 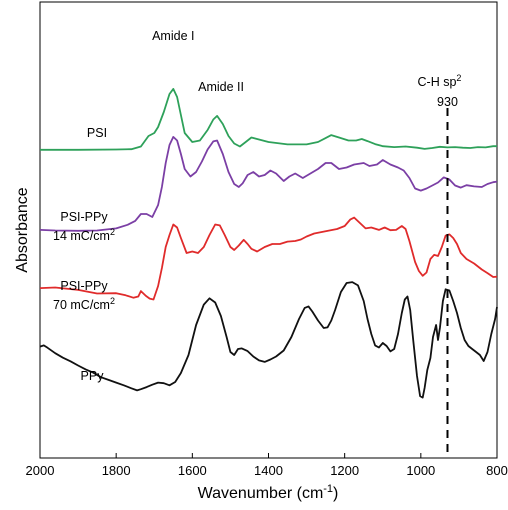 I want to click on series-label-4: PPy, so click(x=93, y=376).